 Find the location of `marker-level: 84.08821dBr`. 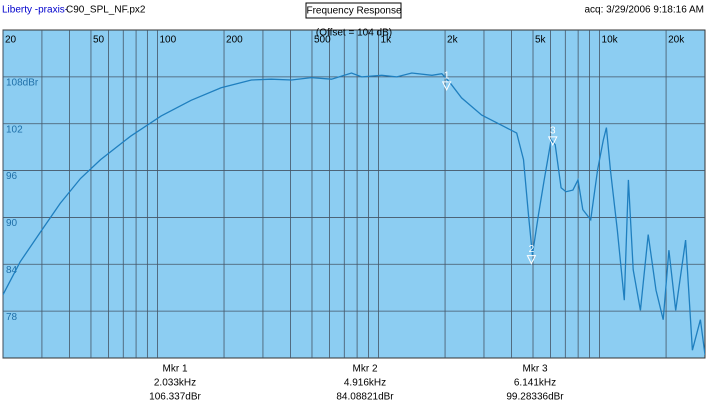

marker-level: 84.08821dBr is located at coordinates (365, 397).